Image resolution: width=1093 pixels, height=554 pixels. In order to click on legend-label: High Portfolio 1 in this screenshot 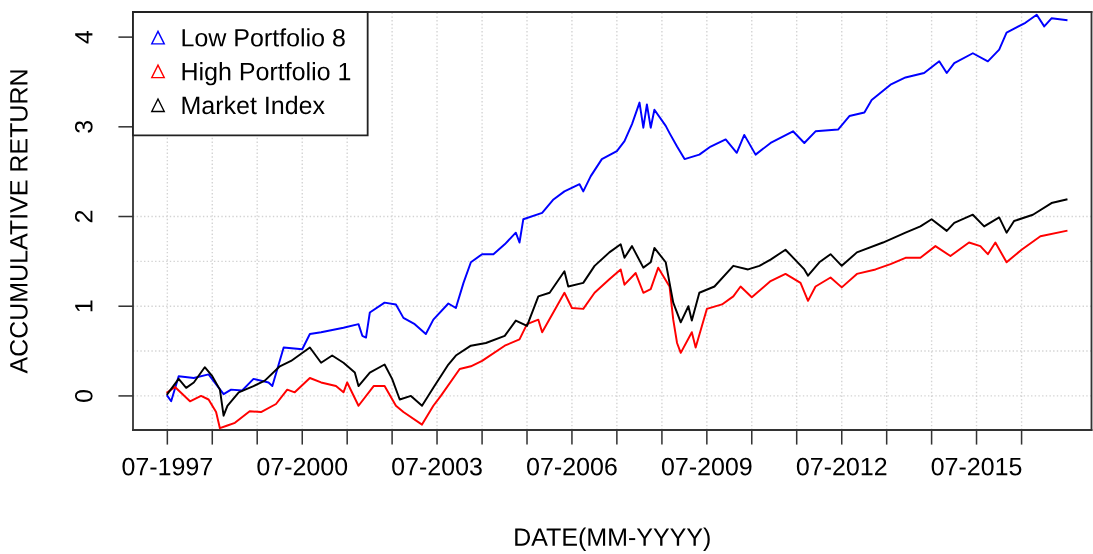, I will do `click(266, 74)`.